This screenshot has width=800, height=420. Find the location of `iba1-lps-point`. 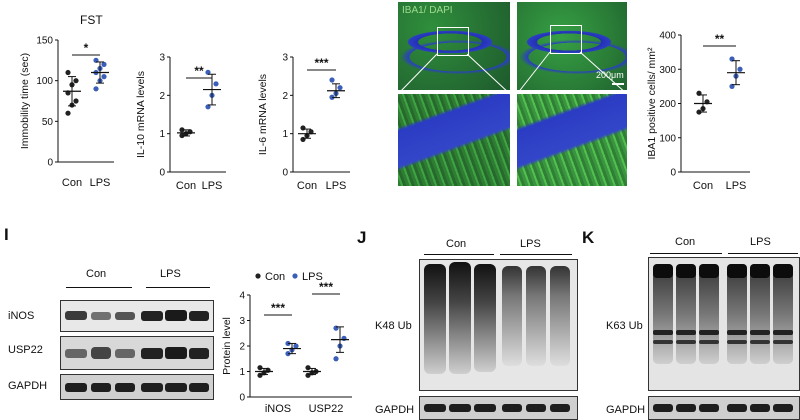

iba1-lps-point is located at coordinates (740, 69).